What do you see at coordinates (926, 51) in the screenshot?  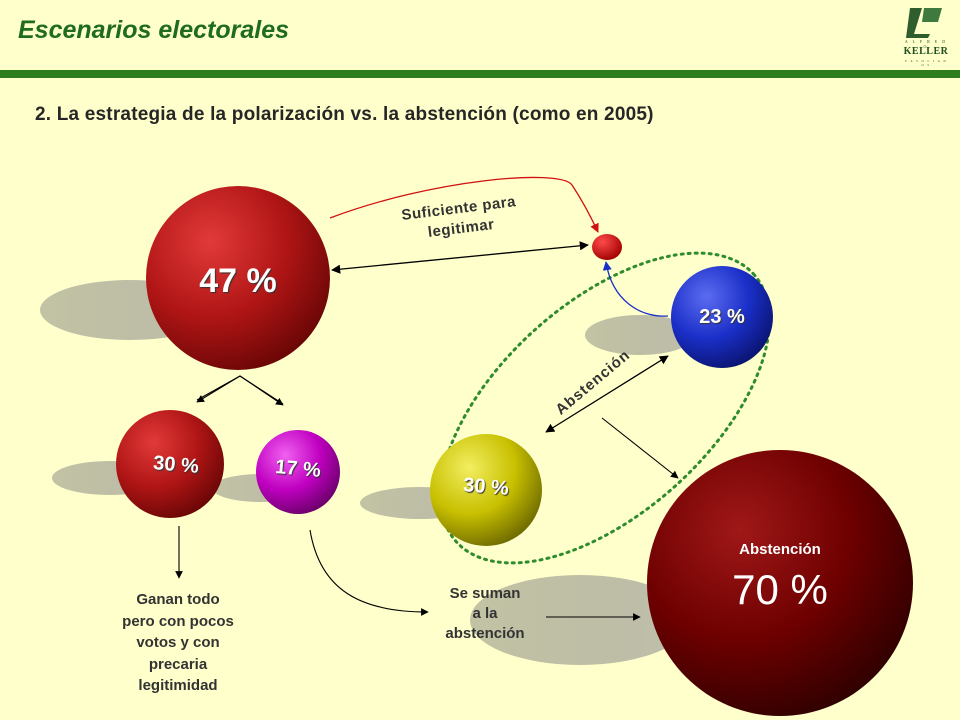 I see `logo-name-text: KELLER` at bounding box center [926, 51].